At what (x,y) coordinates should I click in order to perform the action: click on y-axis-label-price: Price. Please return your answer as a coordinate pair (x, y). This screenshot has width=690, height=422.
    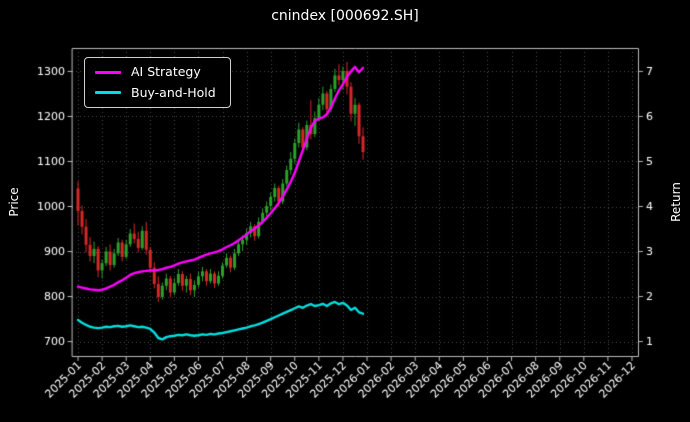
    Looking at the image, I should click on (14, 202).